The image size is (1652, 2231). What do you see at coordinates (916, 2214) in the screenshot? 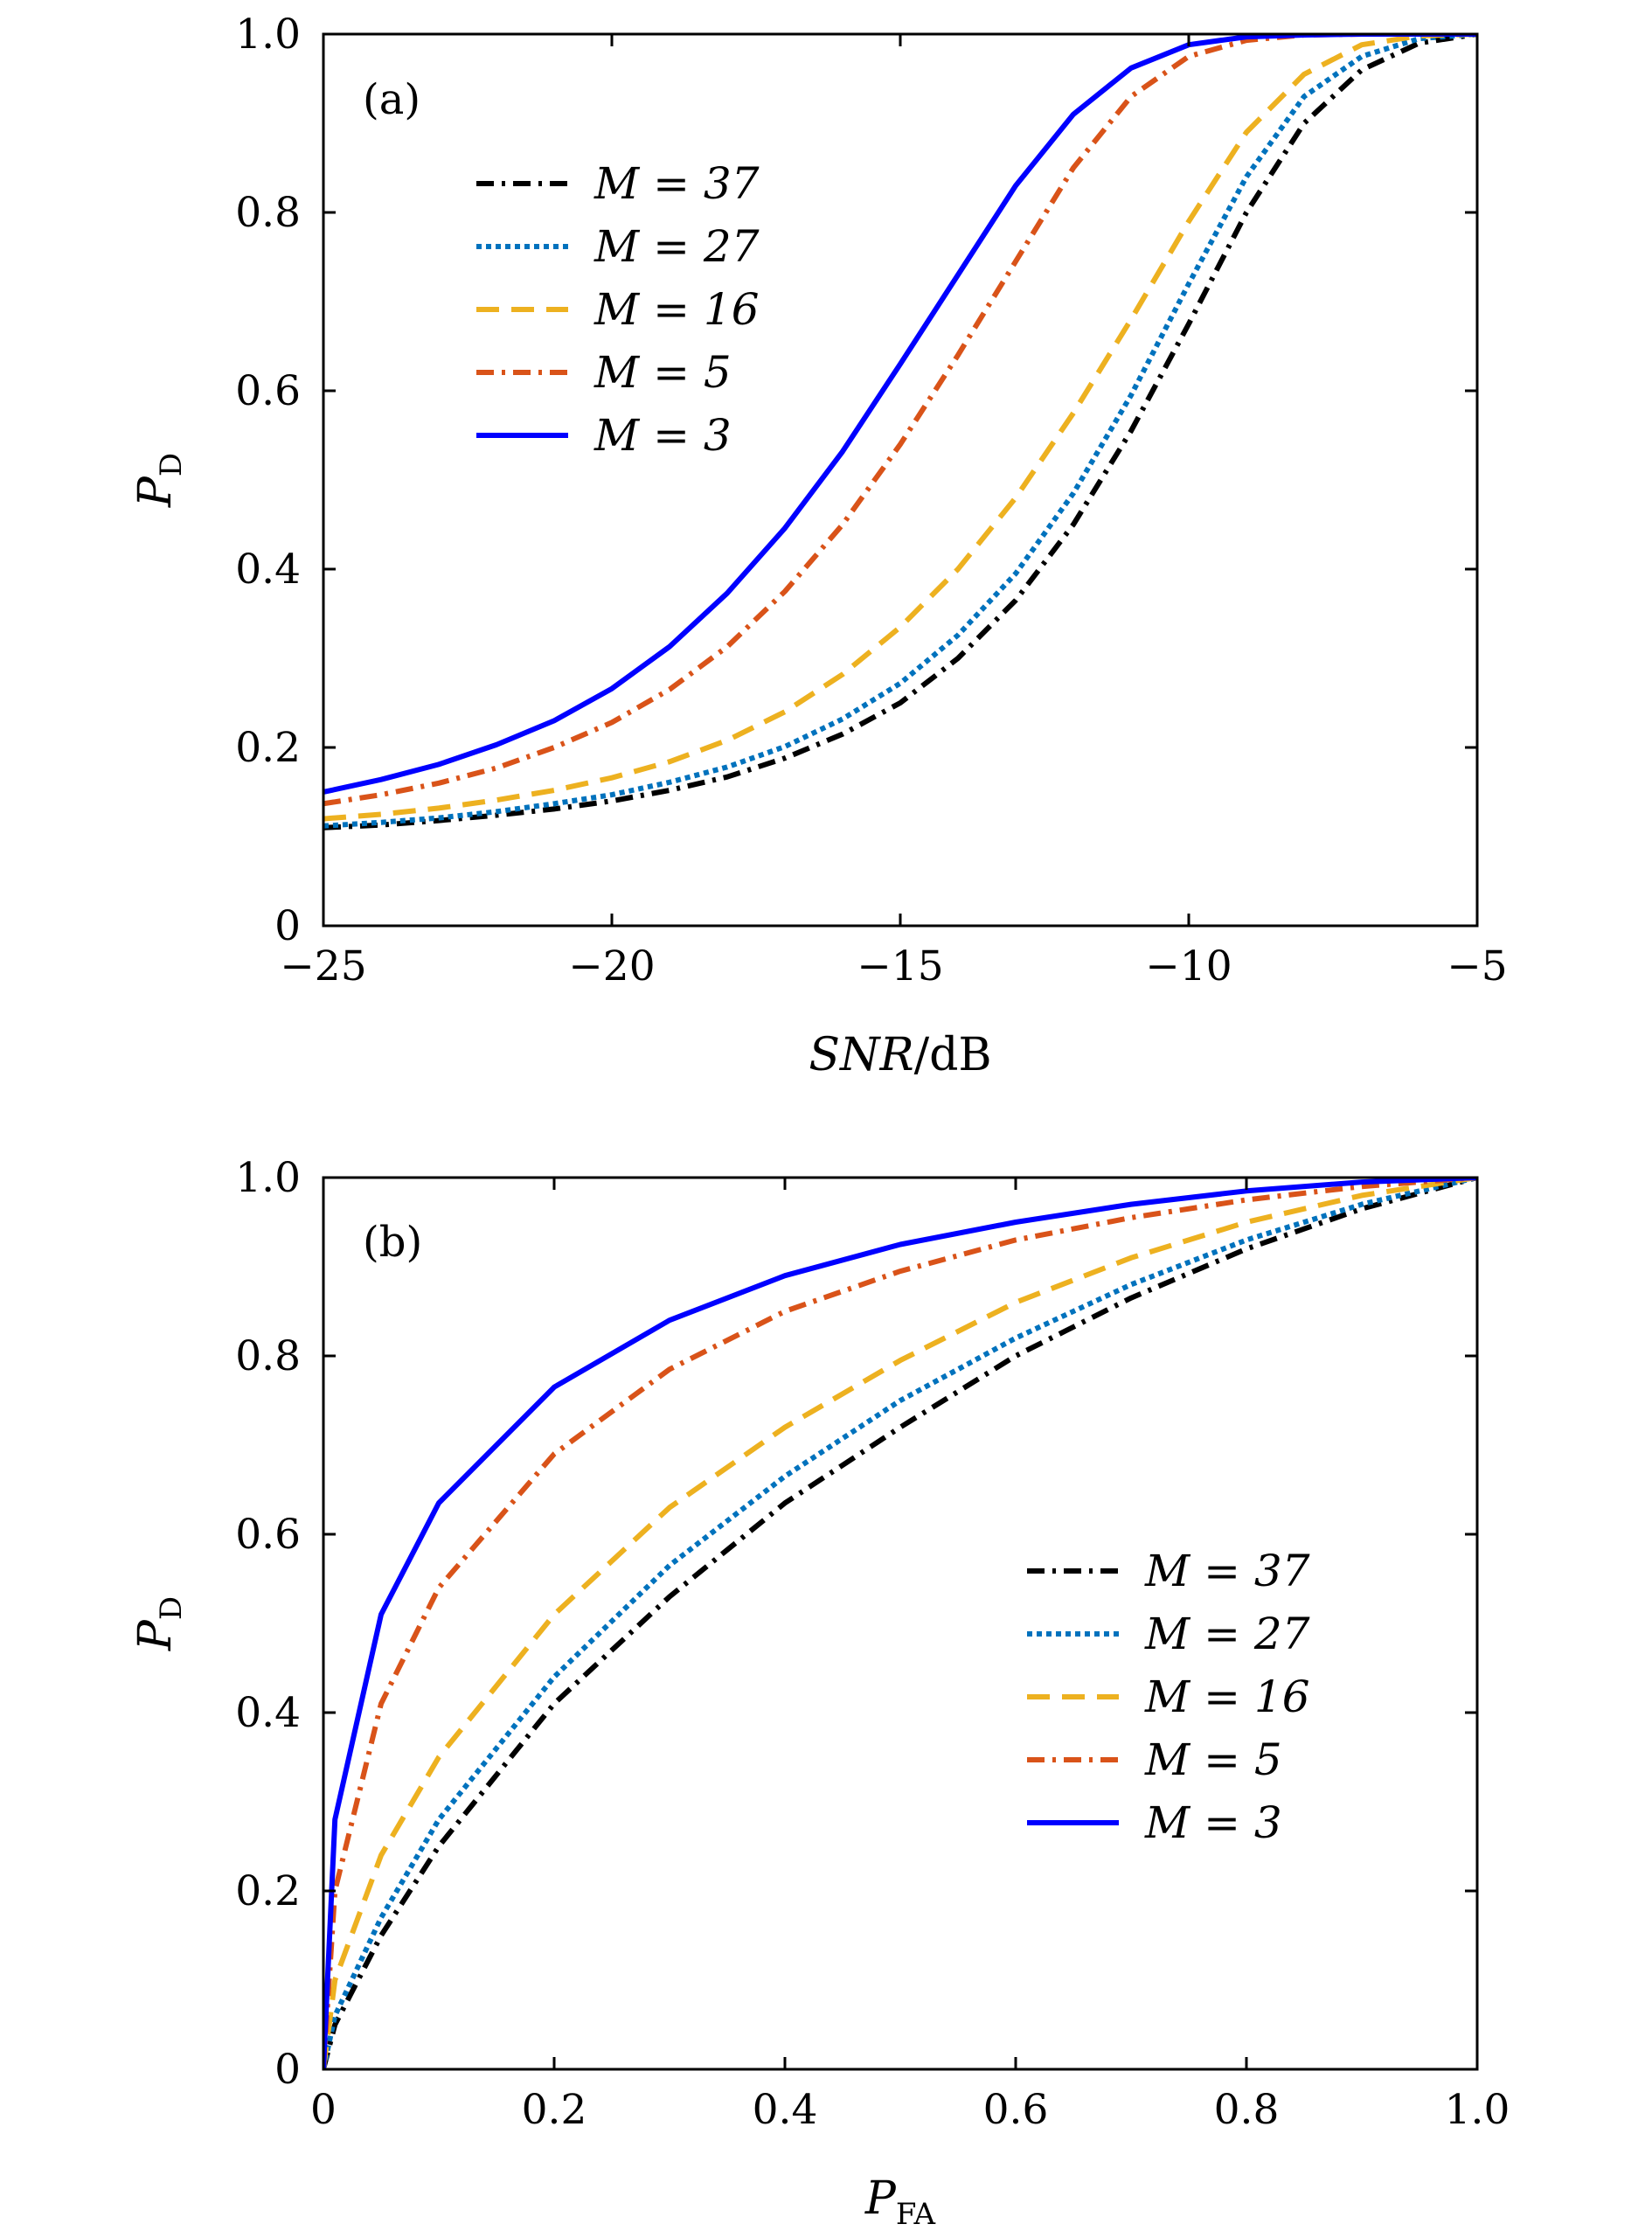
I see `x-axis-title-sub: FA` at bounding box center [916, 2214].